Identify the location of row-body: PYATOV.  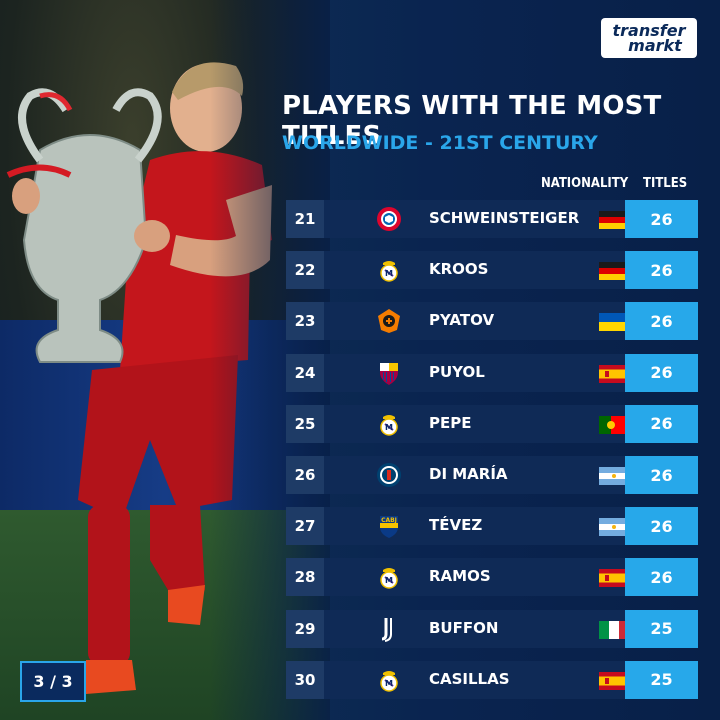
(476, 321).